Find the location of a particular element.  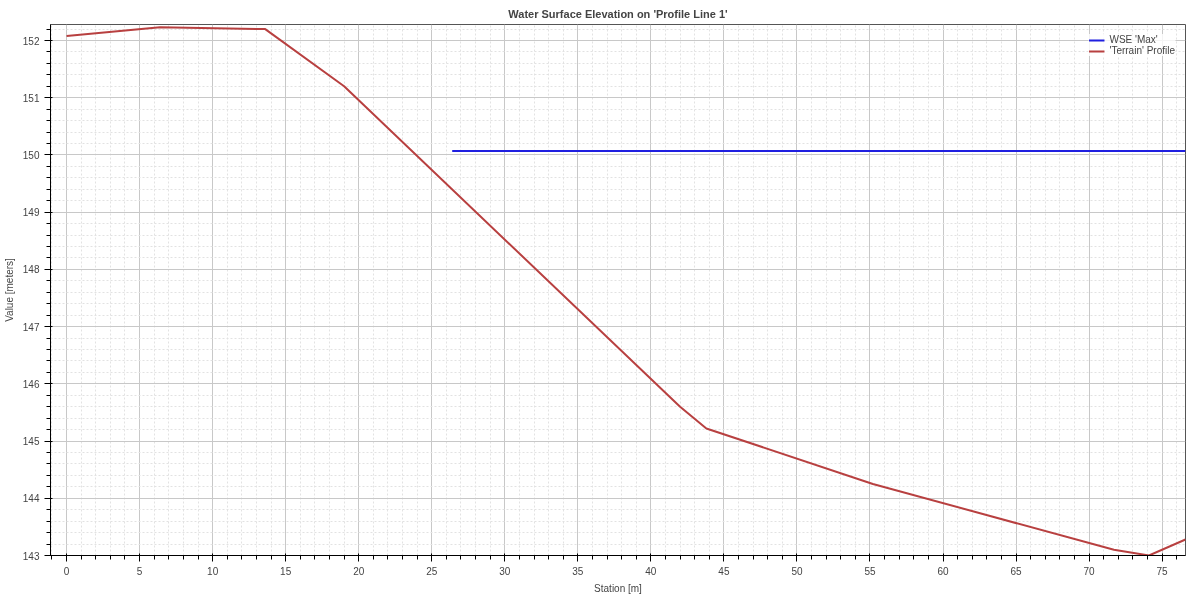

x-tick-label: 25 is located at coordinates (432, 571).